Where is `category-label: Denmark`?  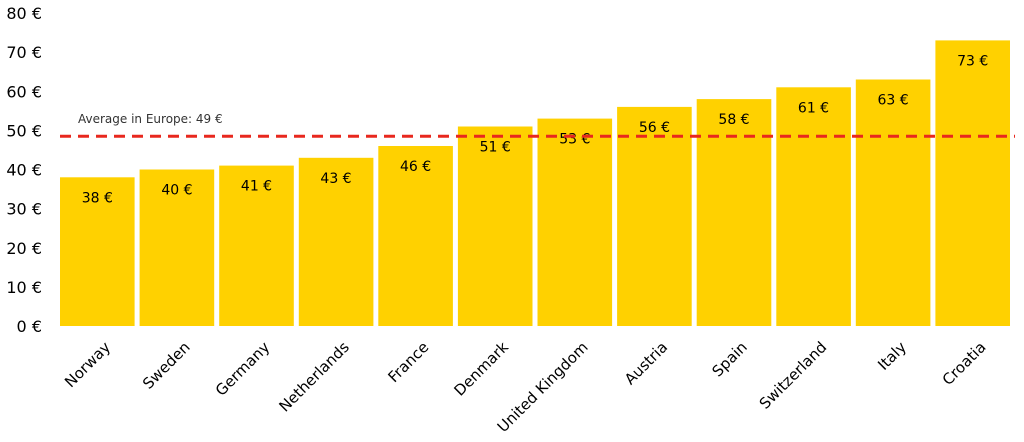 category-label: Denmark is located at coordinates (482, 369).